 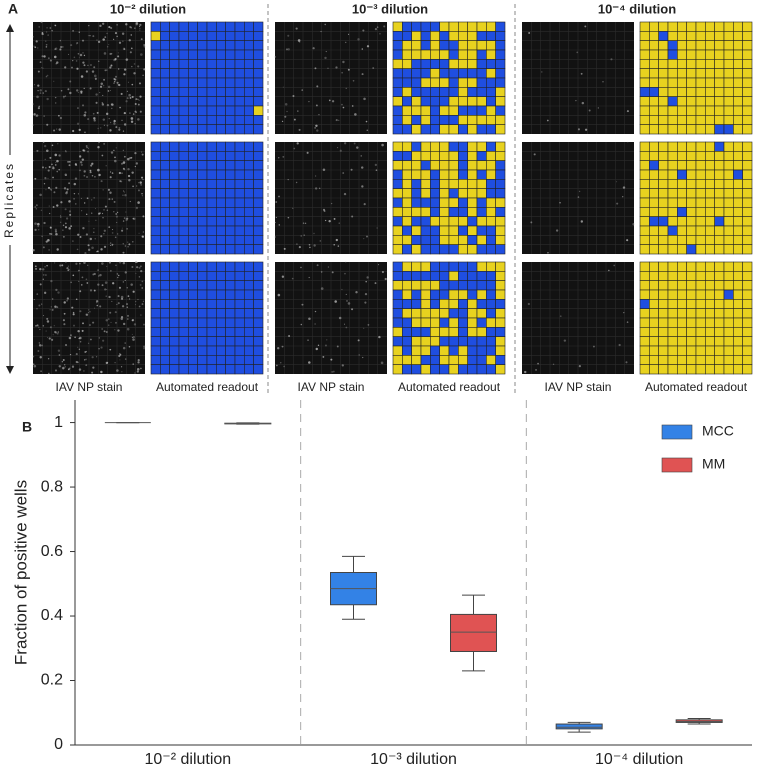 I want to click on y-tick-label: 0.8, so click(x=52, y=486).